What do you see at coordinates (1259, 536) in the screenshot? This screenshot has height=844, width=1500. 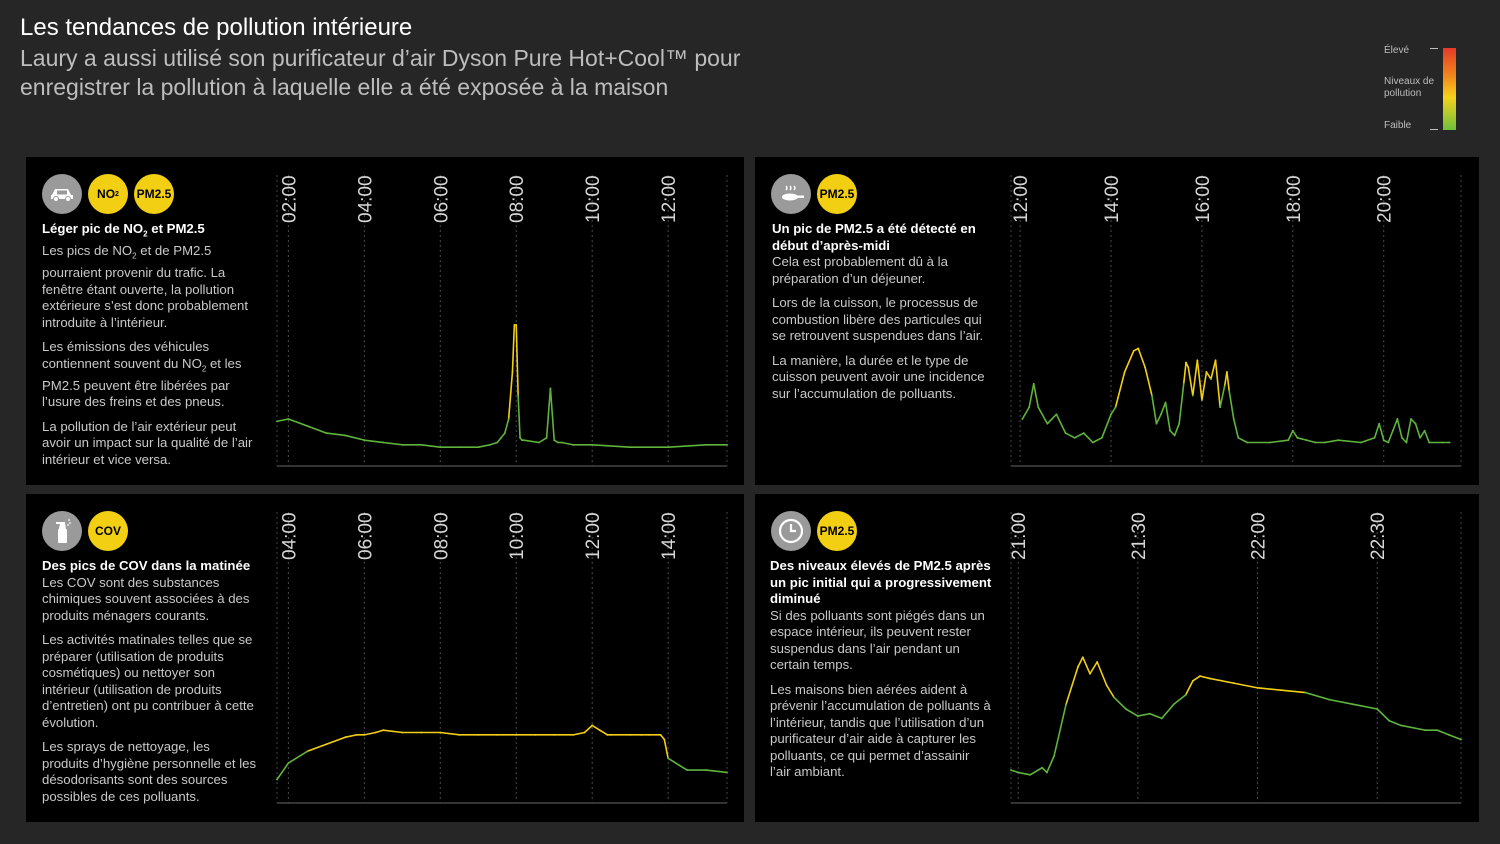 I see `tick-label: 22:00` at bounding box center [1259, 536].